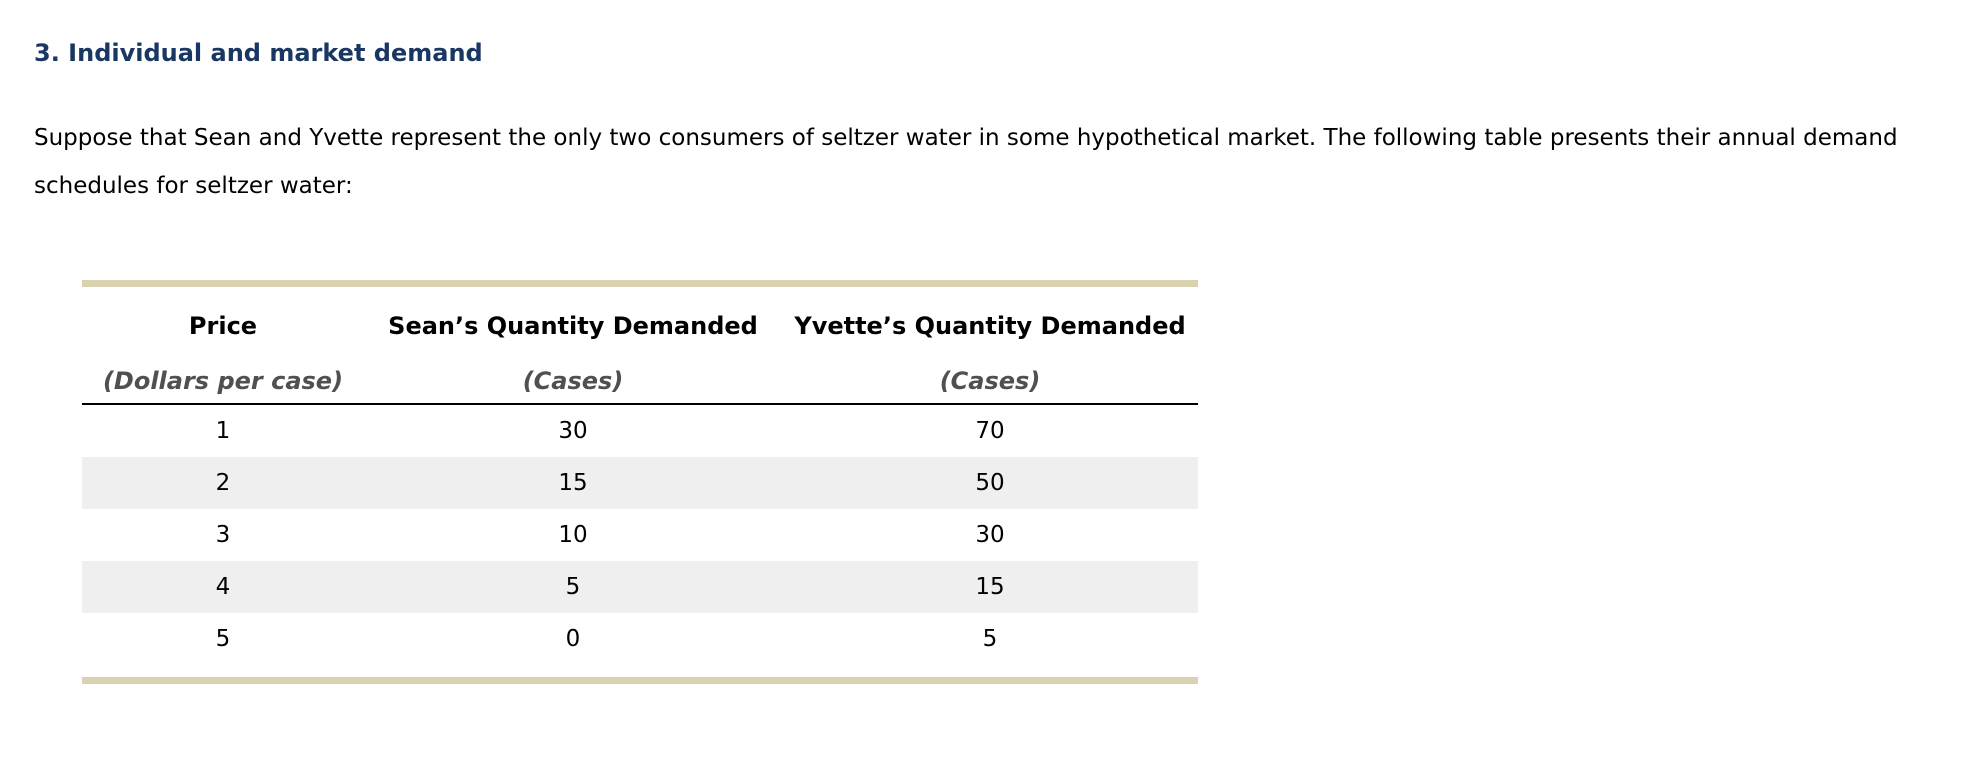 This screenshot has height=780, width=1988. I want to click on table-row: 4 5 15, so click(640, 587).